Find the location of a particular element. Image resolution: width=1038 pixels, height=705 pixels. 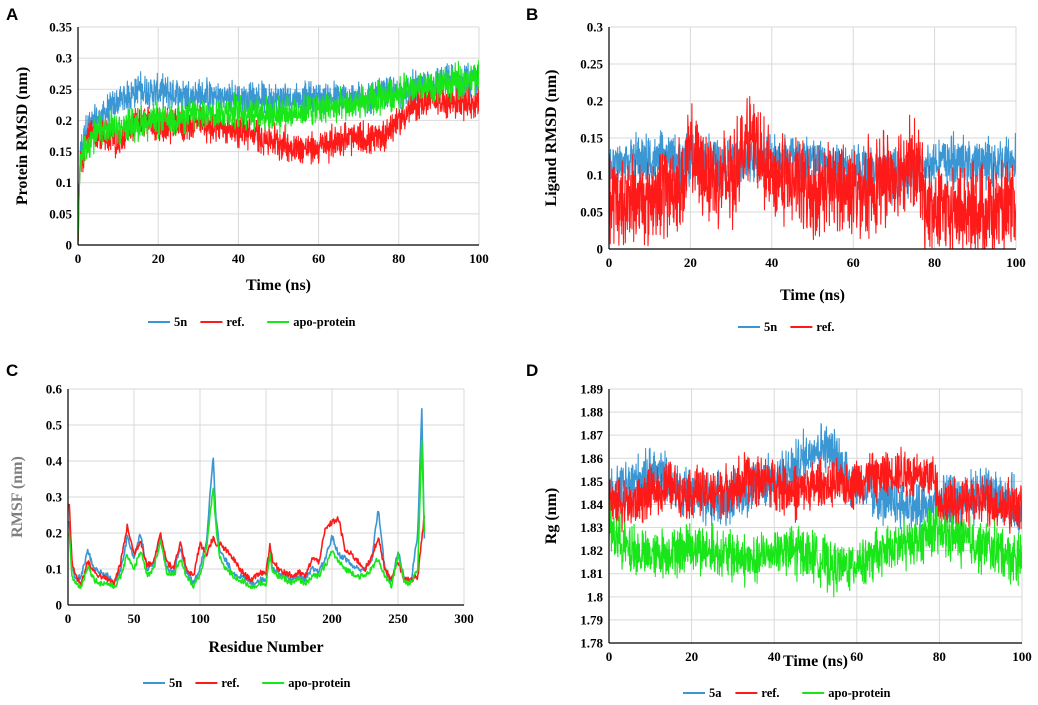

y-tick-label: 1.81 is located at coordinates (591, 573).